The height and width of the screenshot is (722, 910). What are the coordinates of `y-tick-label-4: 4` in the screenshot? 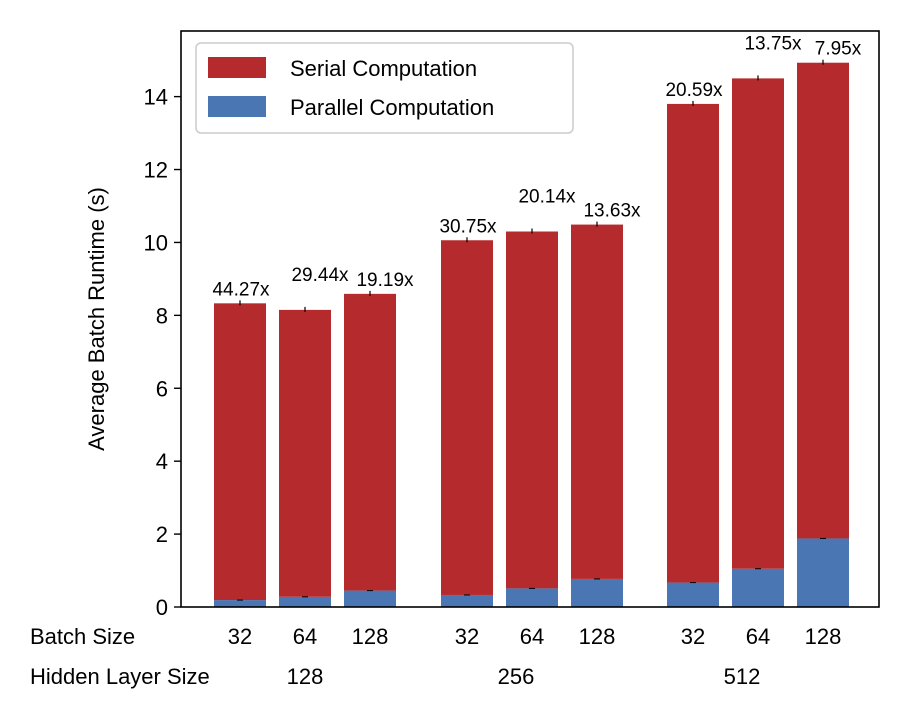 It's located at (162, 461).